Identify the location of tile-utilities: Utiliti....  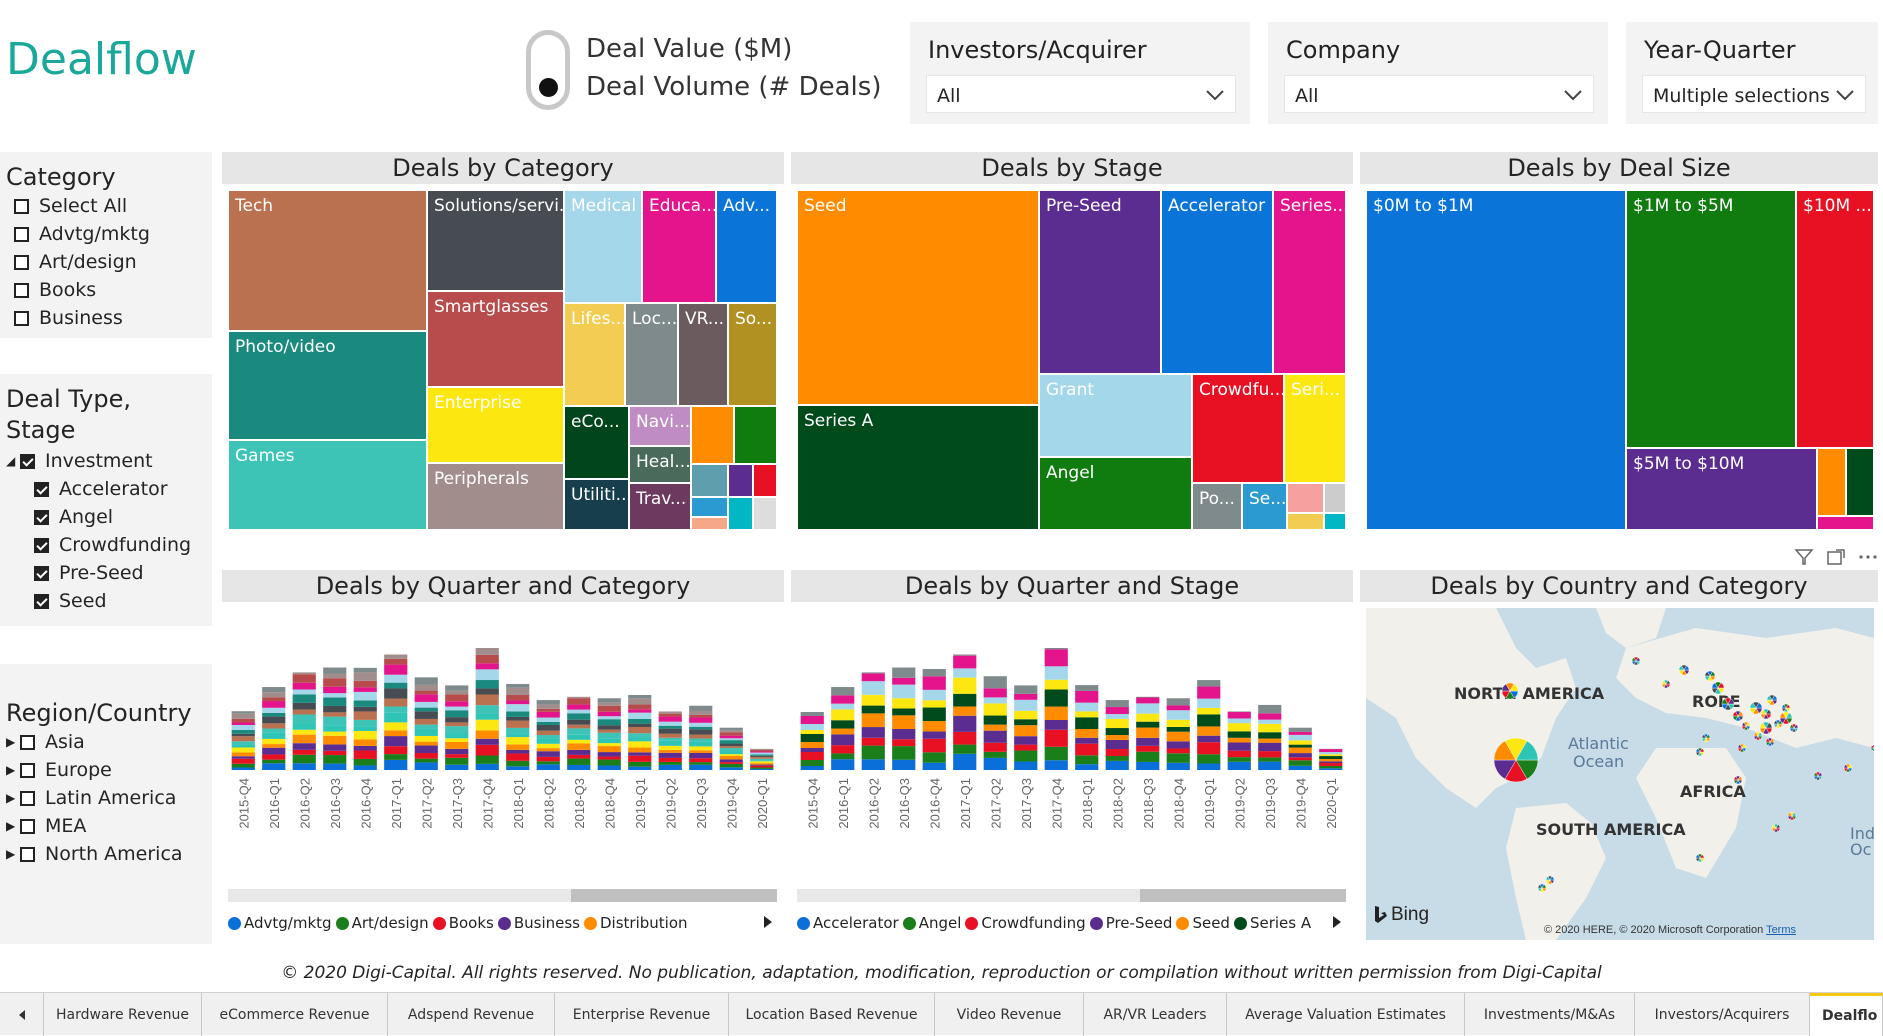
(596, 504).